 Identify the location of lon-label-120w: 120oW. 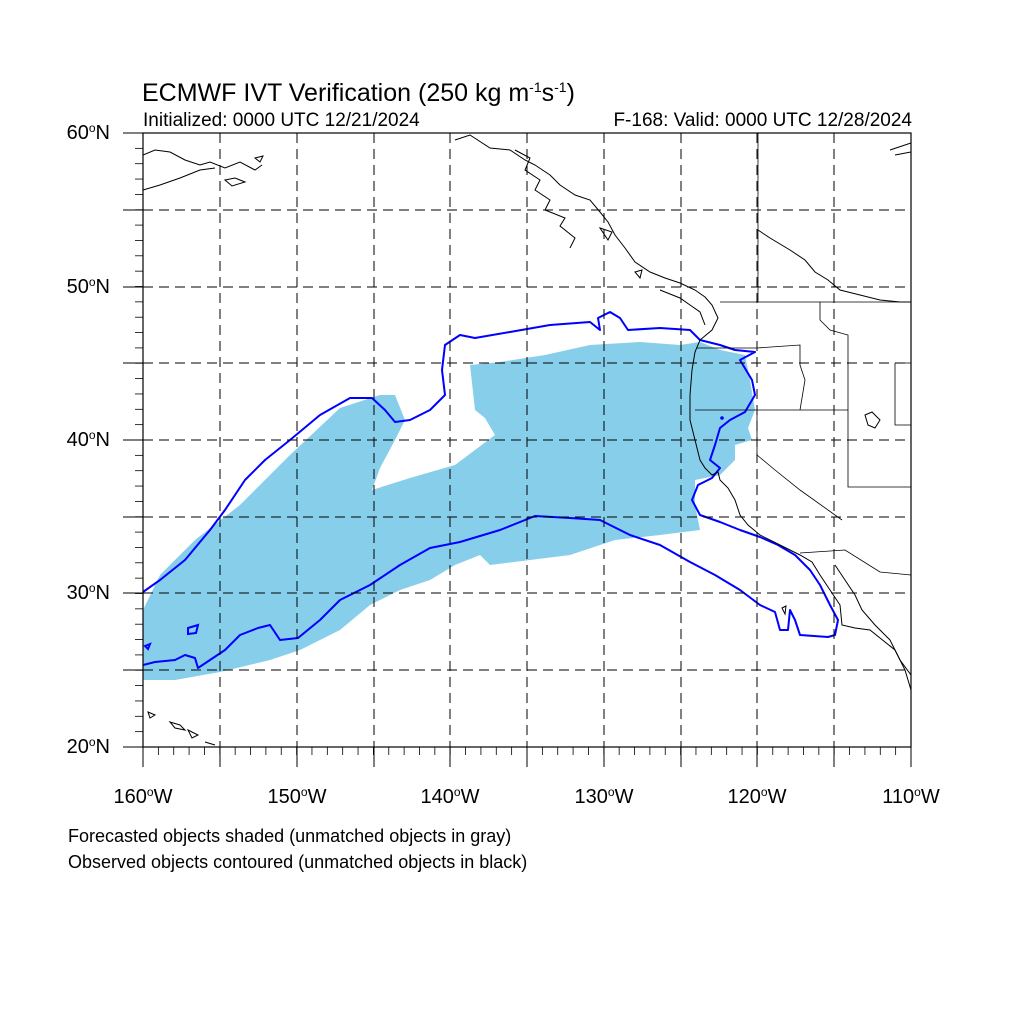
(757, 796).